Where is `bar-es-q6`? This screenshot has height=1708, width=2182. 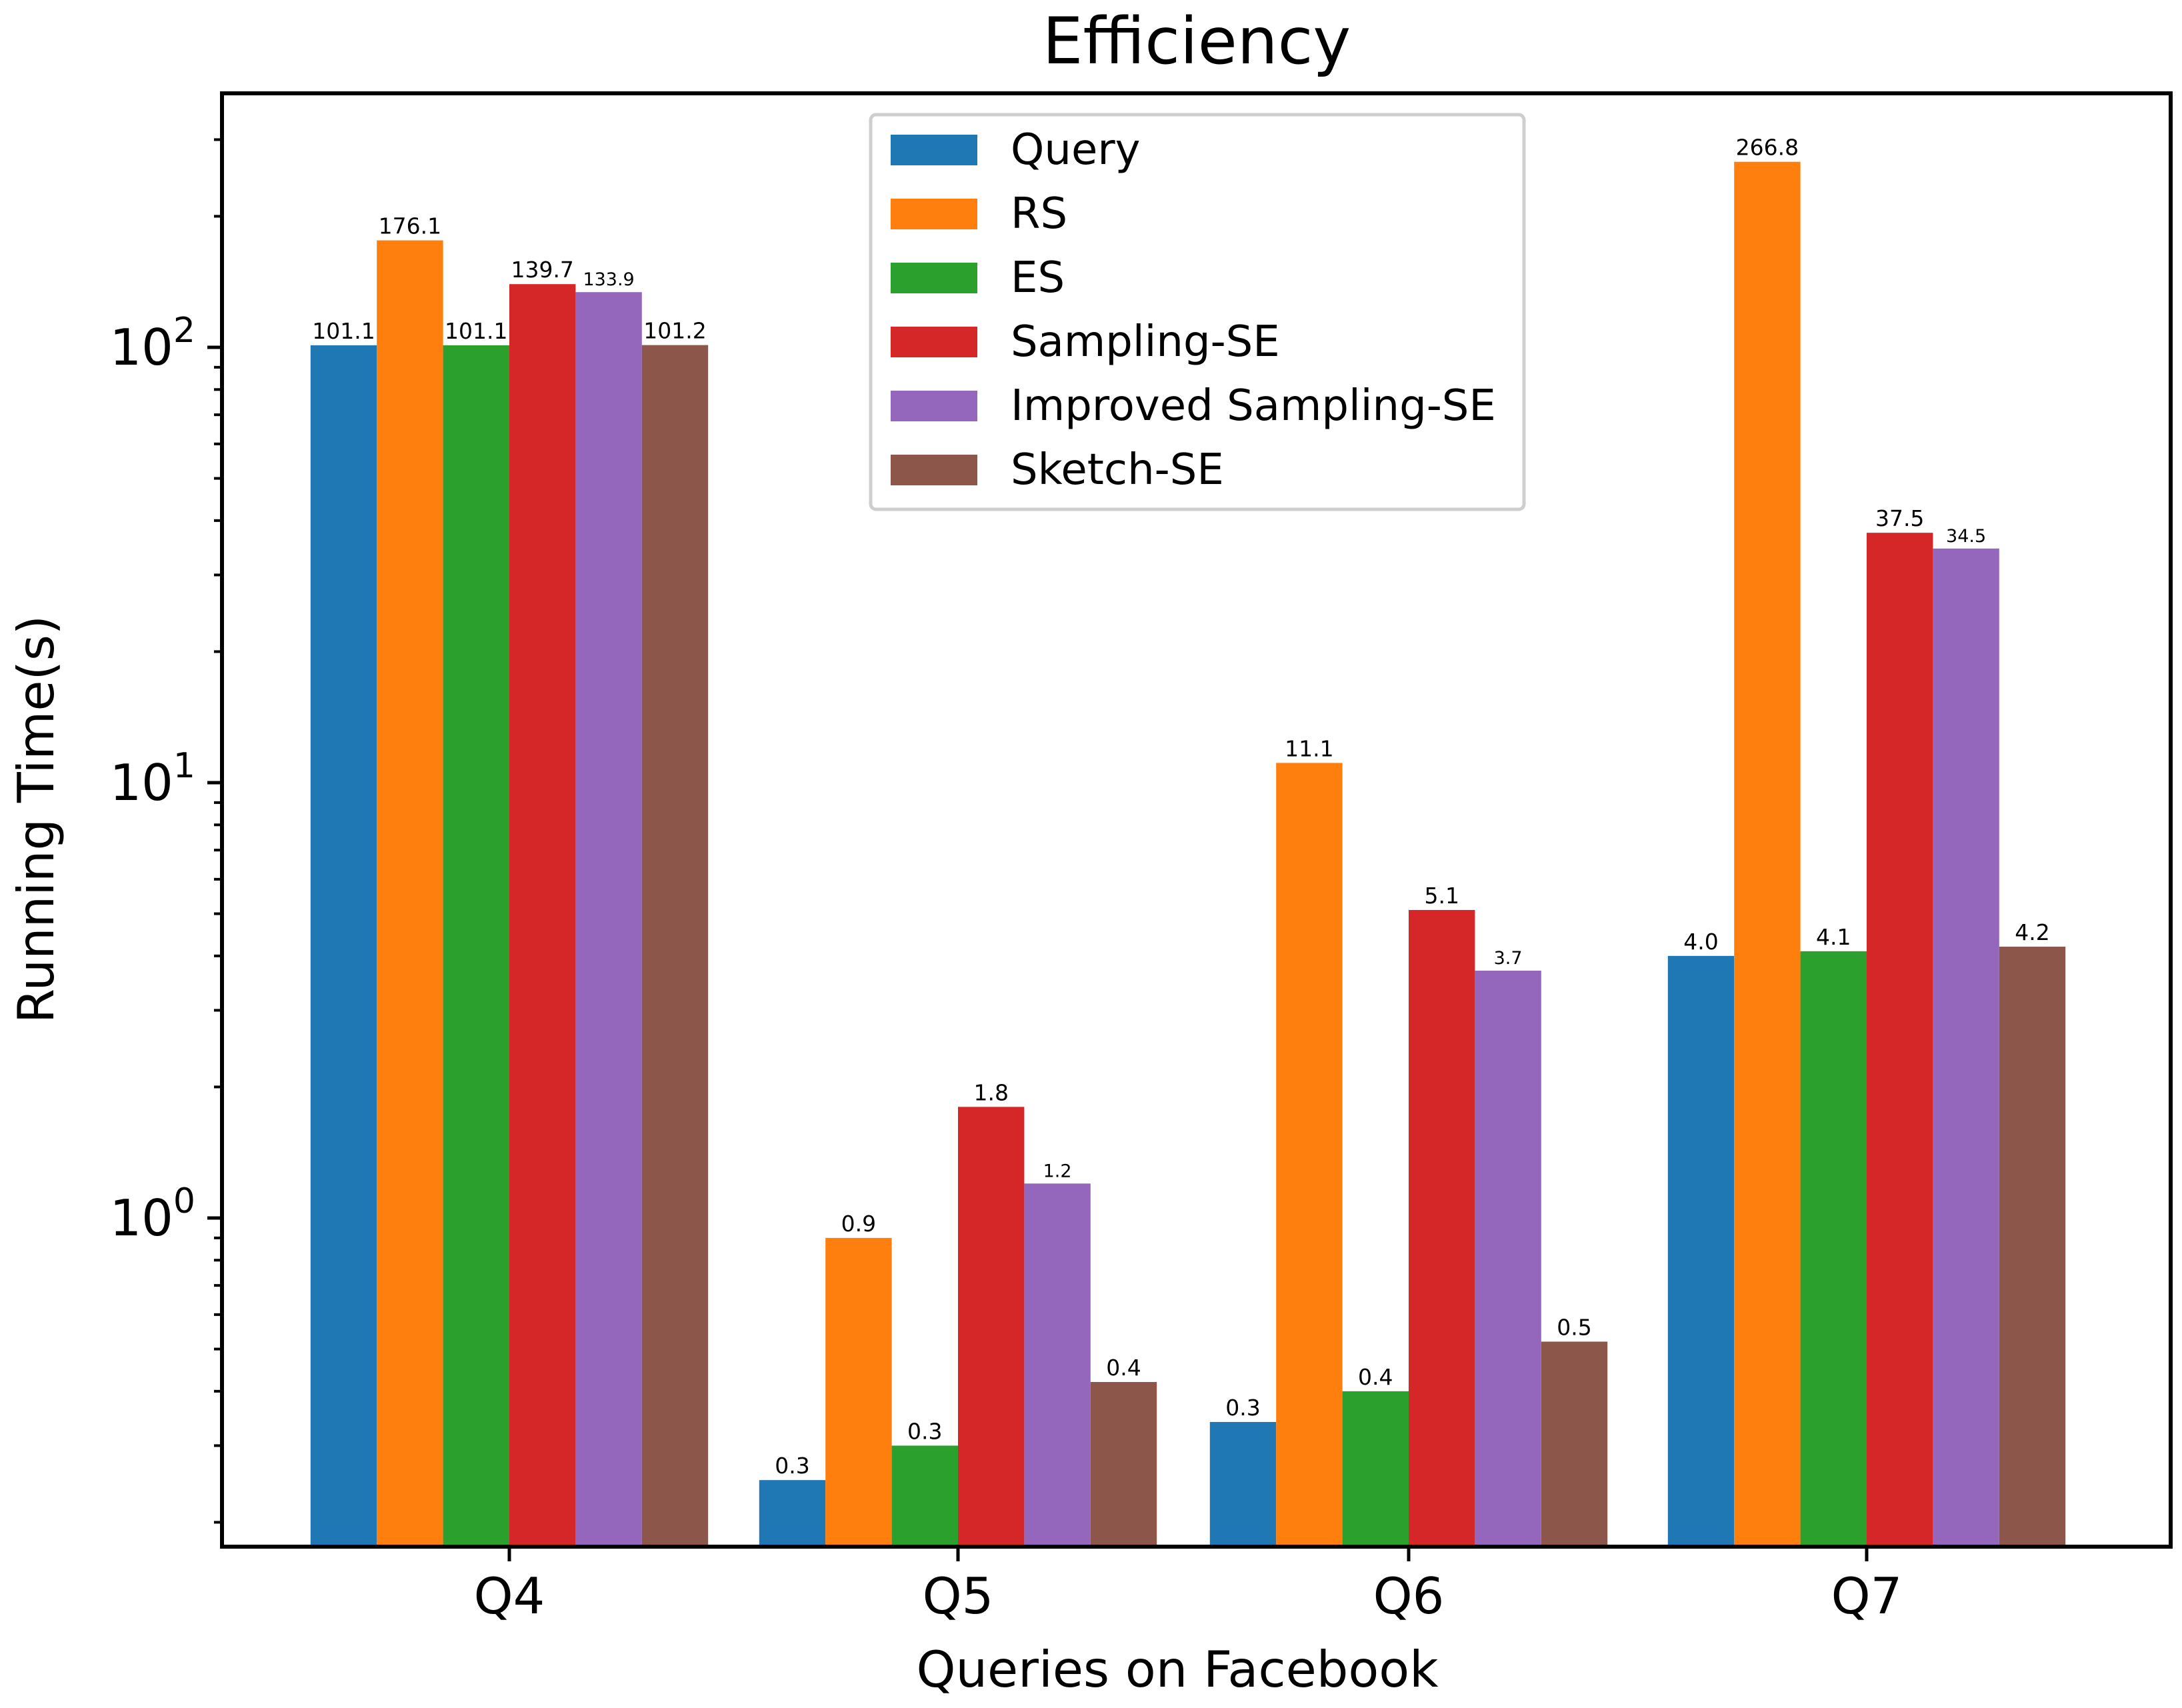 bar-es-q6 is located at coordinates (1375, 1469).